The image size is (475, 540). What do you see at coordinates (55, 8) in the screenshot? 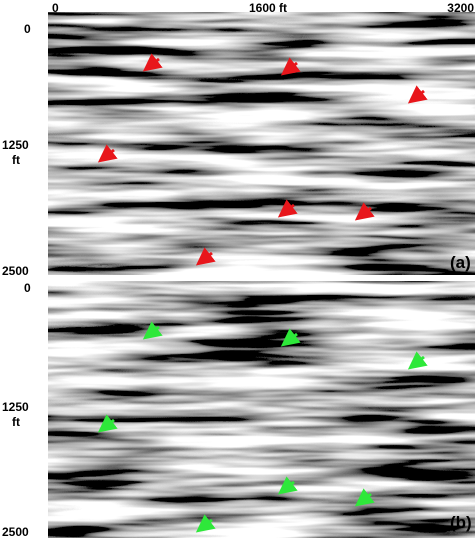
I see `x-label: 0` at bounding box center [55, 8].